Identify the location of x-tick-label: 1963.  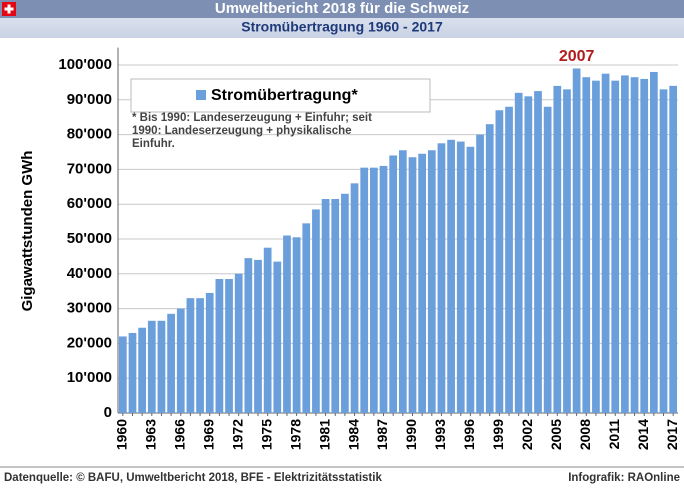
(150, 434).